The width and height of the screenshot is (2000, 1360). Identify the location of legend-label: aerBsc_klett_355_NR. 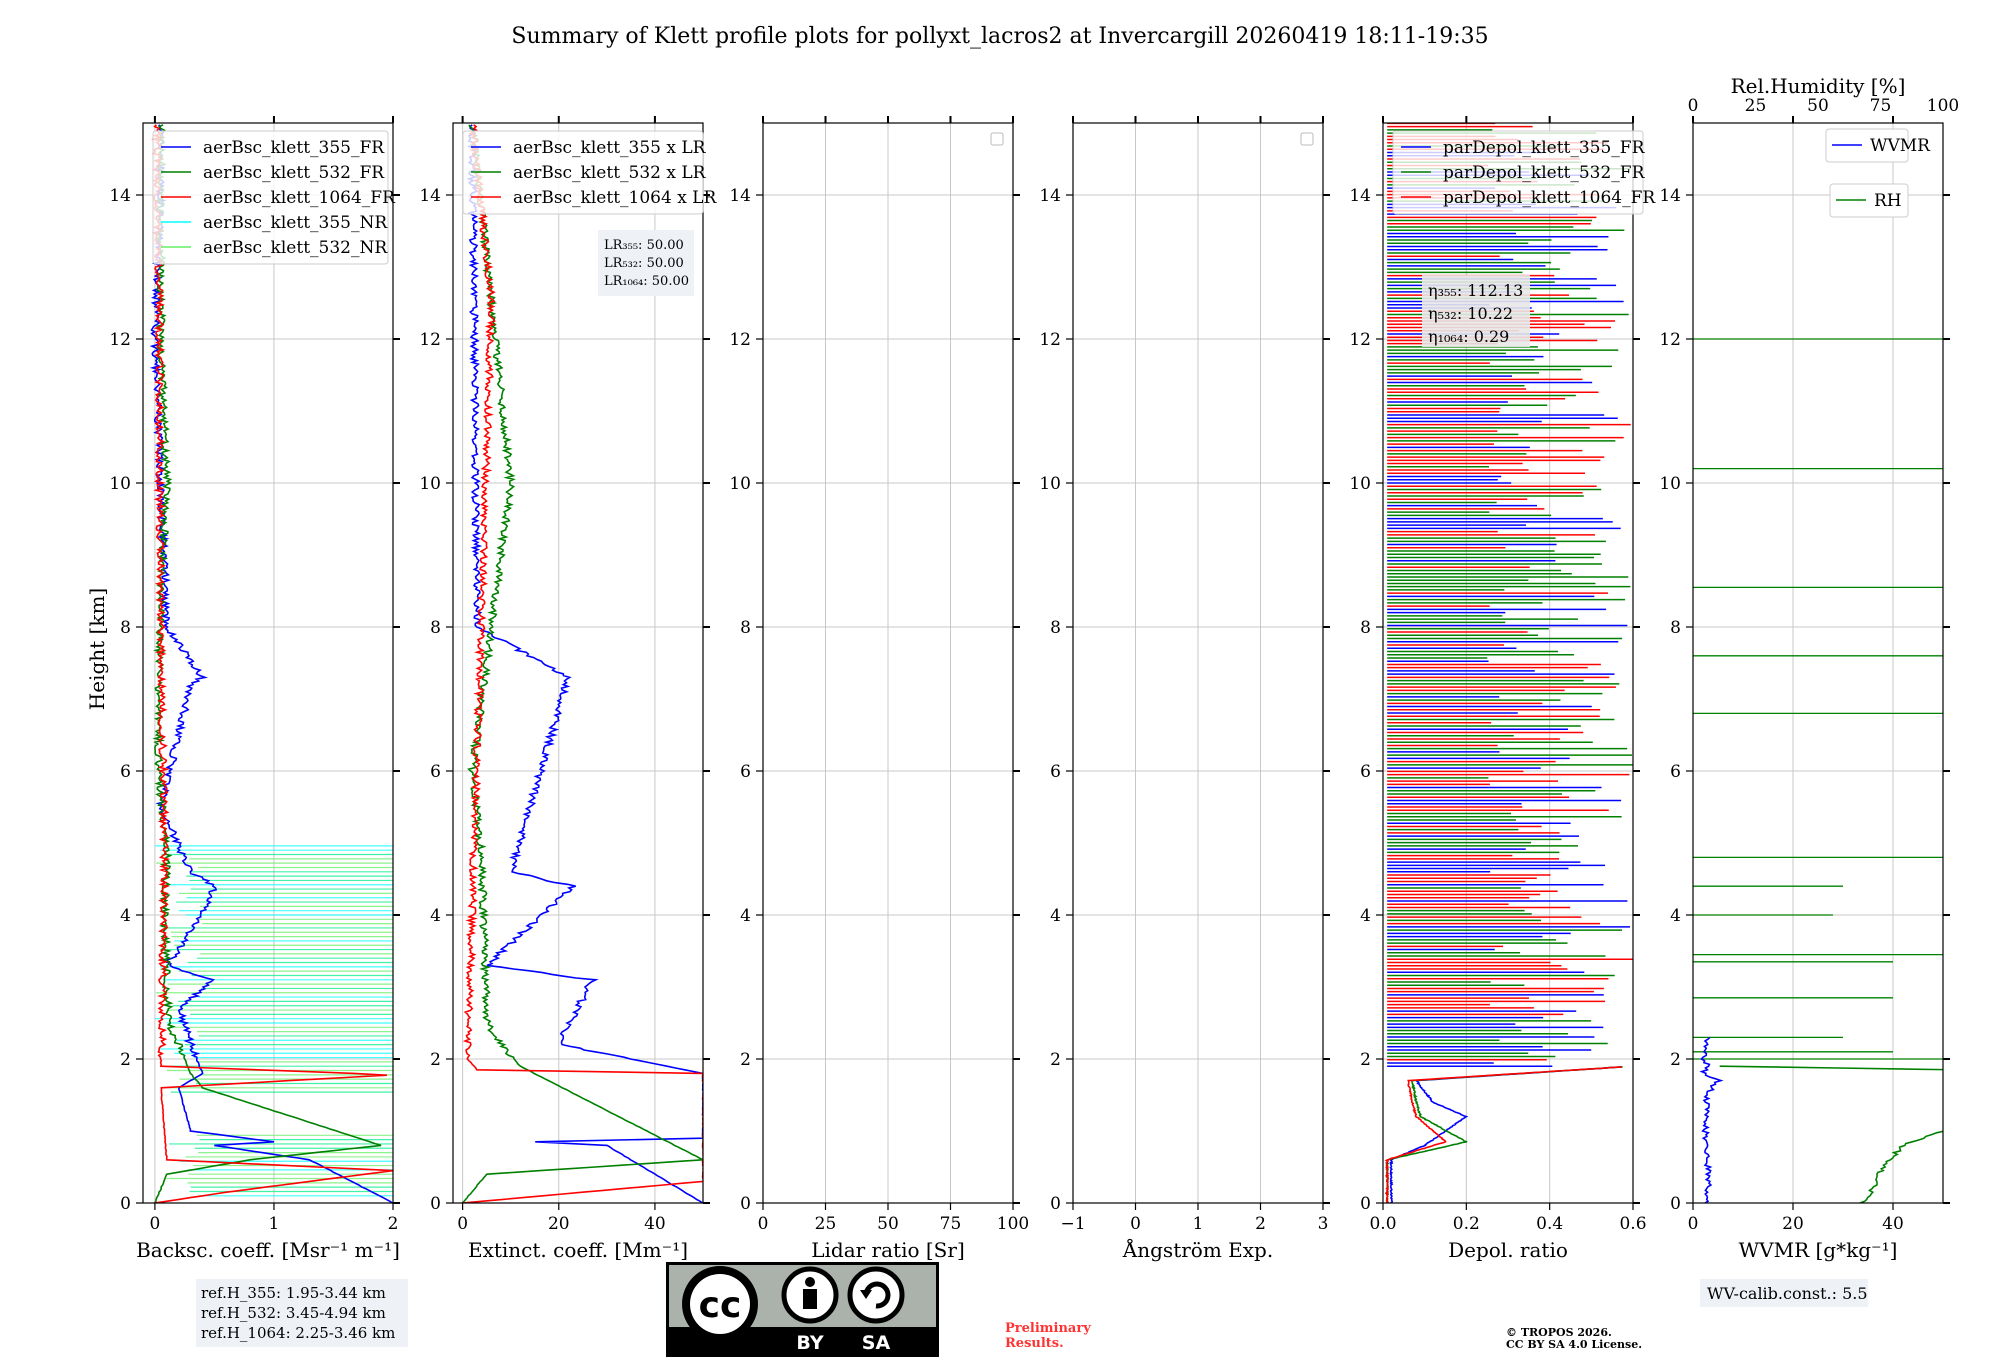
(295, 223).